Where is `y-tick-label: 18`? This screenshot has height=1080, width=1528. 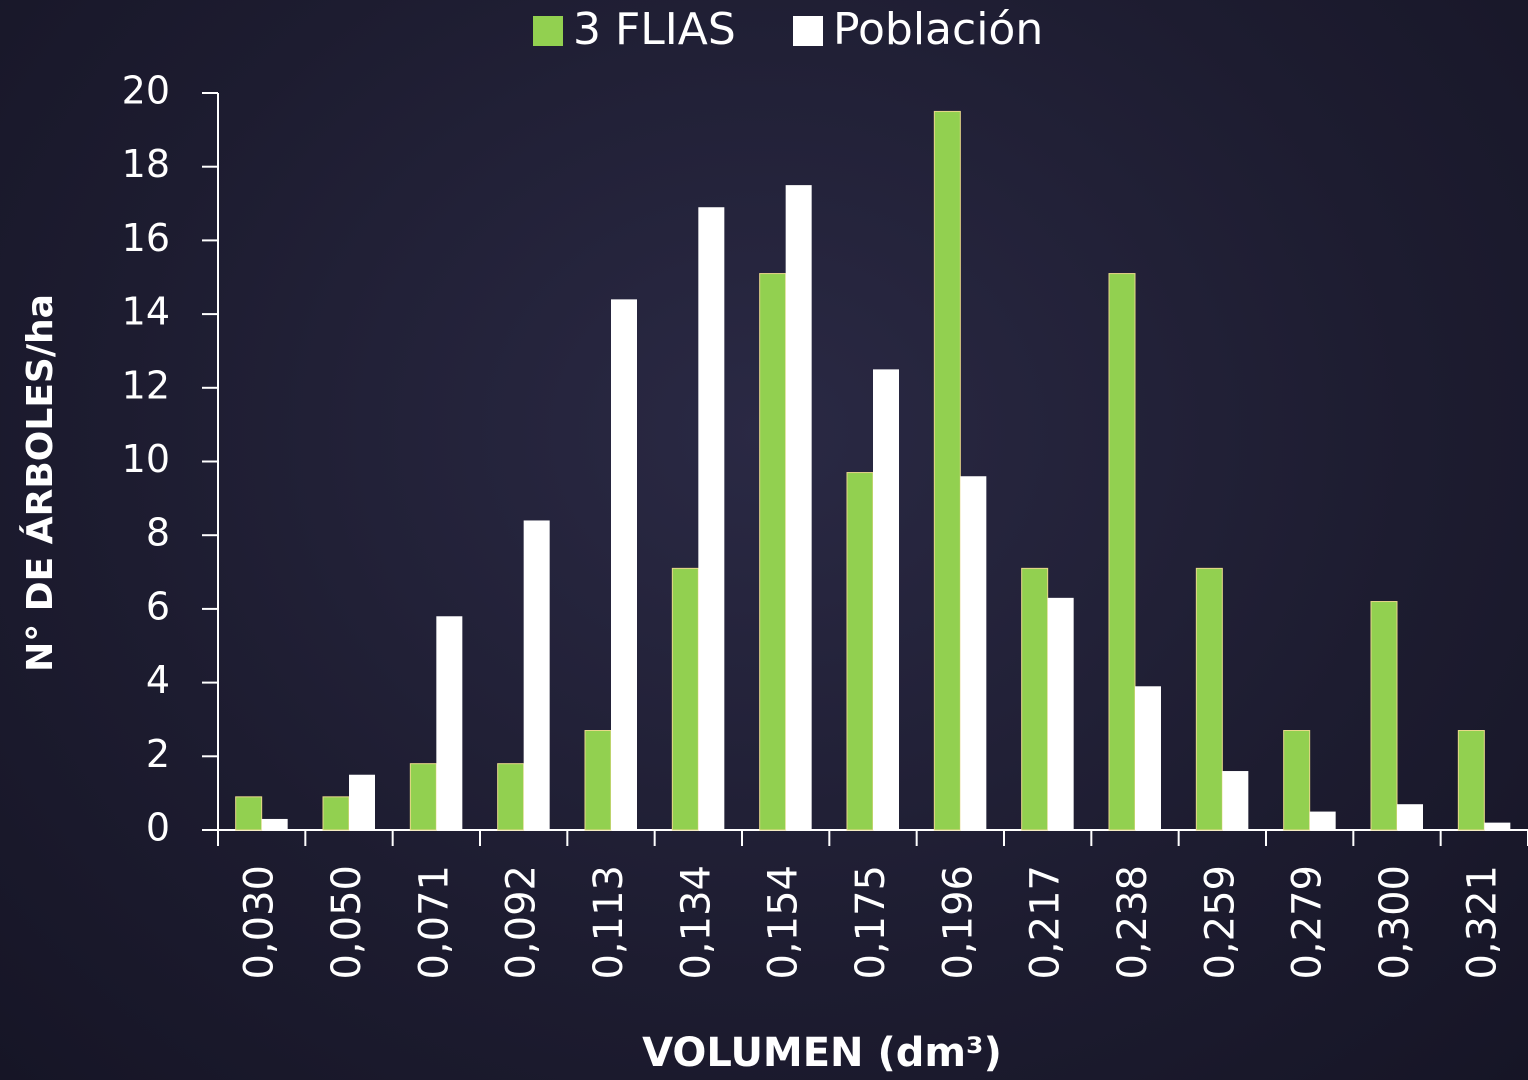
y-tick-label: 18 is located at coordinates (146, 164).